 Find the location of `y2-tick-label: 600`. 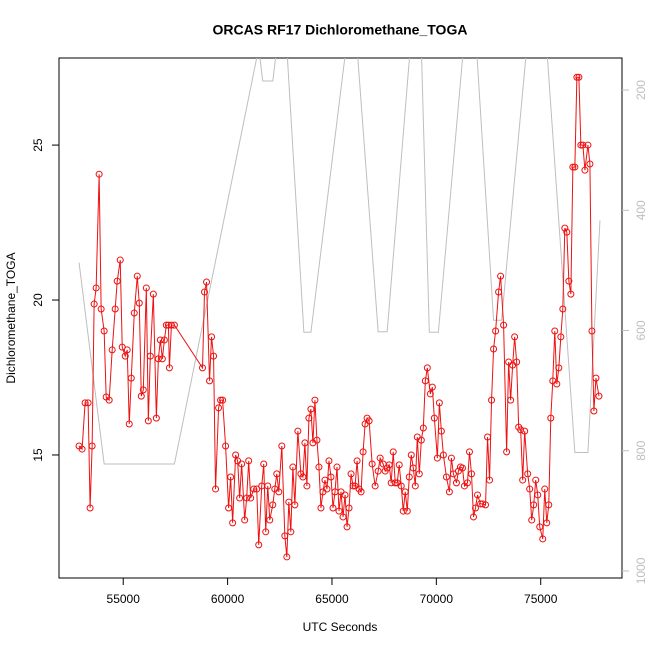

y2-tick-label: 600 is located at coordinates (641, 330).